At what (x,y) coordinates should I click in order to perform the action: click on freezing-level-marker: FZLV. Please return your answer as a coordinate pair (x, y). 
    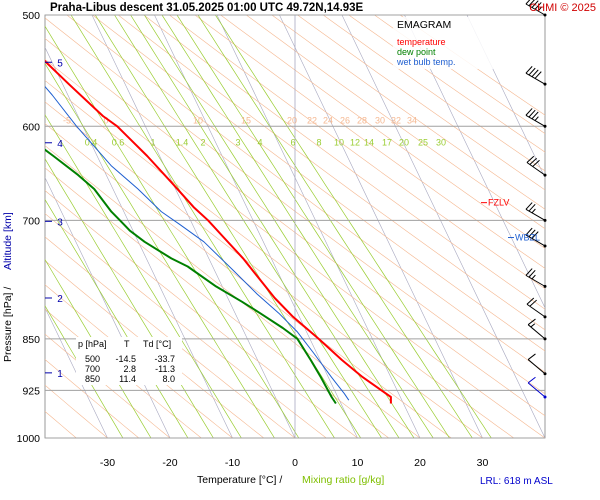
    Looking at the image, I should click on (495, 203).